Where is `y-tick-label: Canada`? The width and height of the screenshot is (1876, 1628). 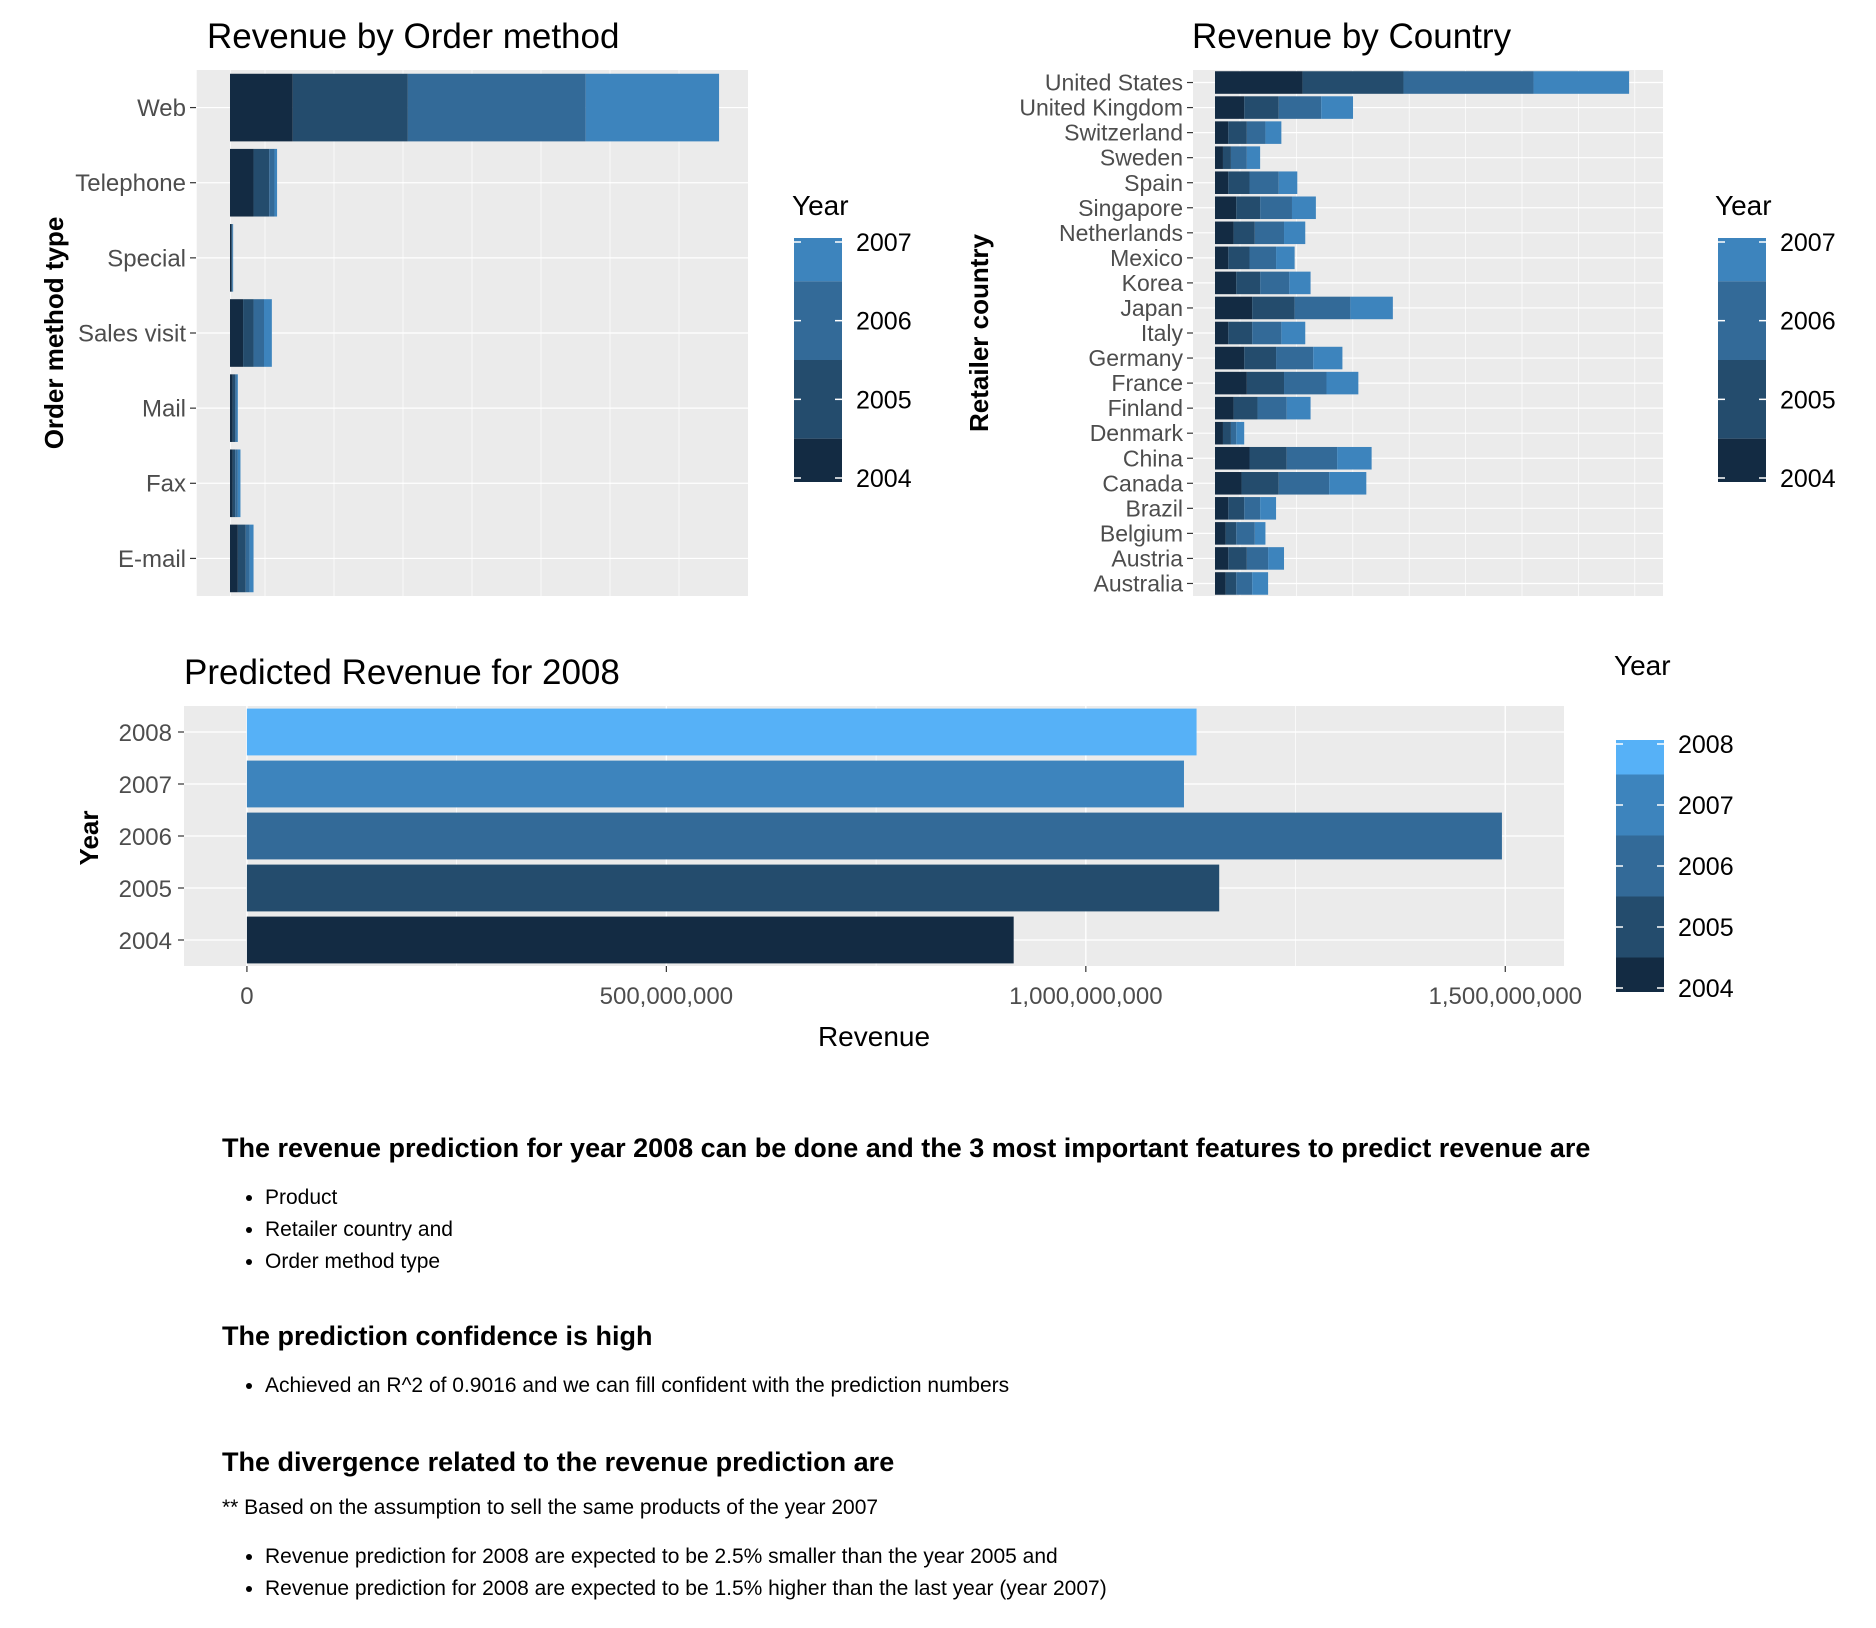
y-tick-label: Canada is located at coordinates (1142, 483).